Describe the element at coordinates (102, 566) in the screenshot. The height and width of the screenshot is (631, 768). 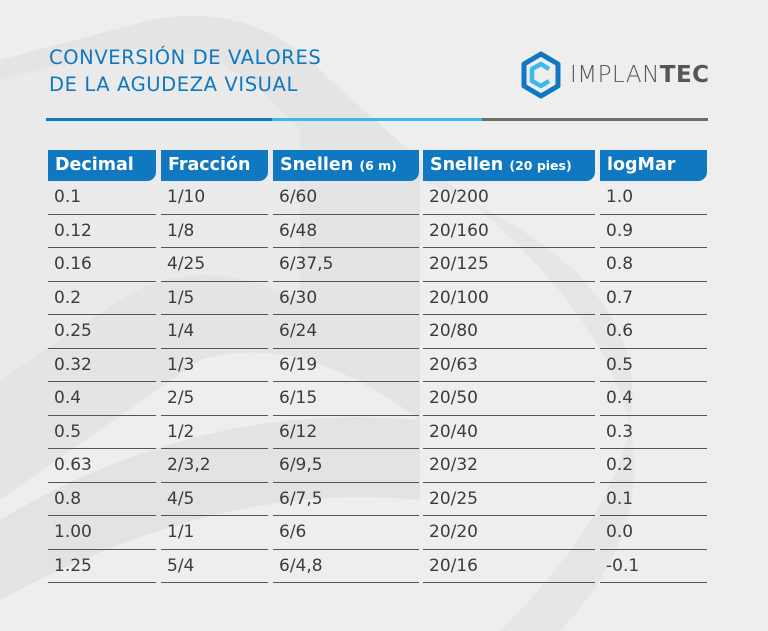
I see `table-cell: 1.25` at that location.